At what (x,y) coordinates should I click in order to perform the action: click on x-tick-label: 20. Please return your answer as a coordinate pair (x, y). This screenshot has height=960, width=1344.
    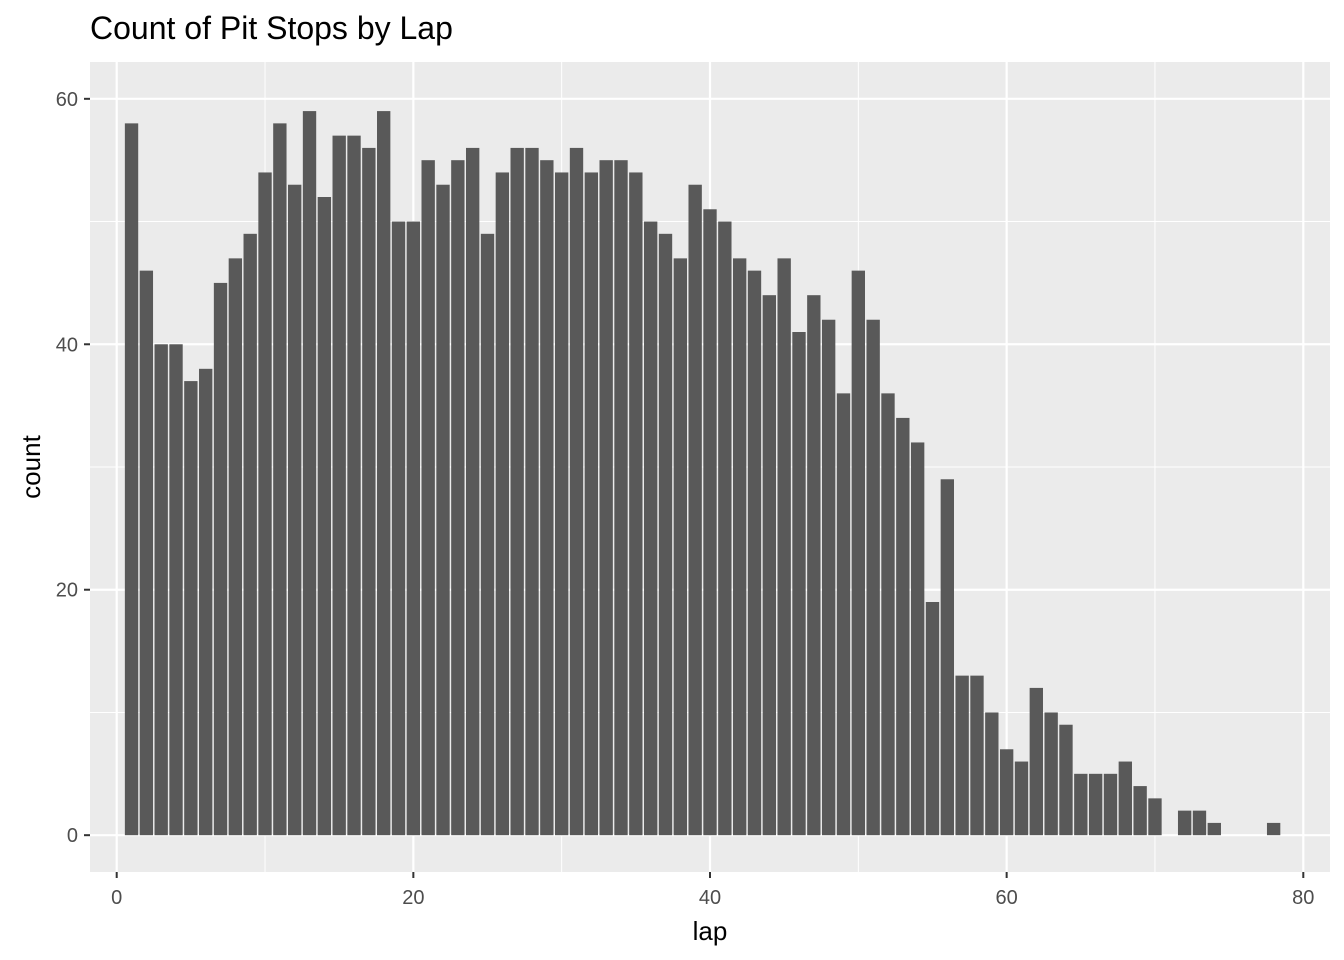
    Looking at the image, I should click on (413, 898).